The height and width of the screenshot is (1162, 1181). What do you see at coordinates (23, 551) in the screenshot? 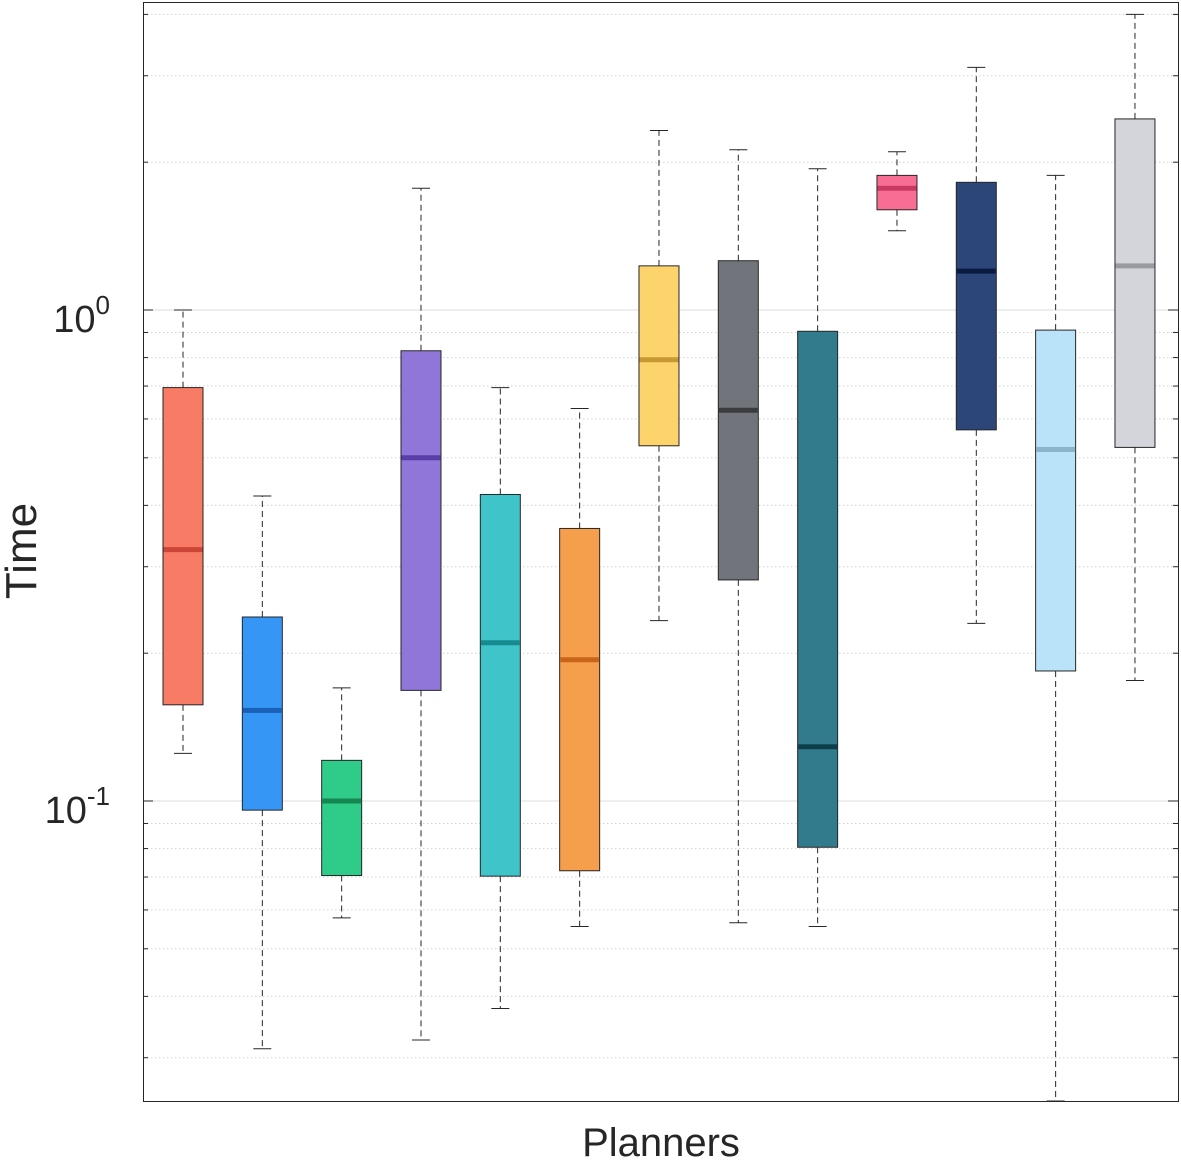
I see `y-axis-label: Time` at bounding box center [23, 551].